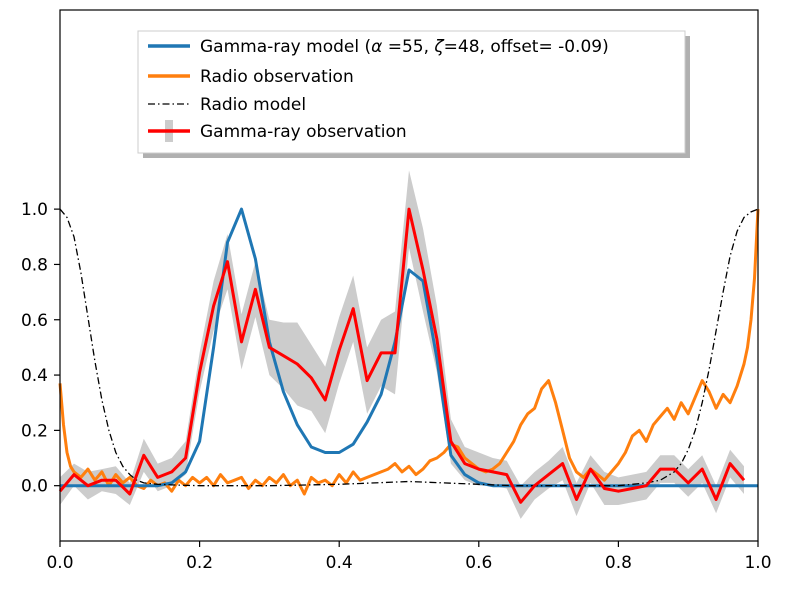 This screenshot has width=790, height=590. Describe the element at coordinates (34, 321) in the screenshot. I see `y-tick-label: 0.6` at that location.